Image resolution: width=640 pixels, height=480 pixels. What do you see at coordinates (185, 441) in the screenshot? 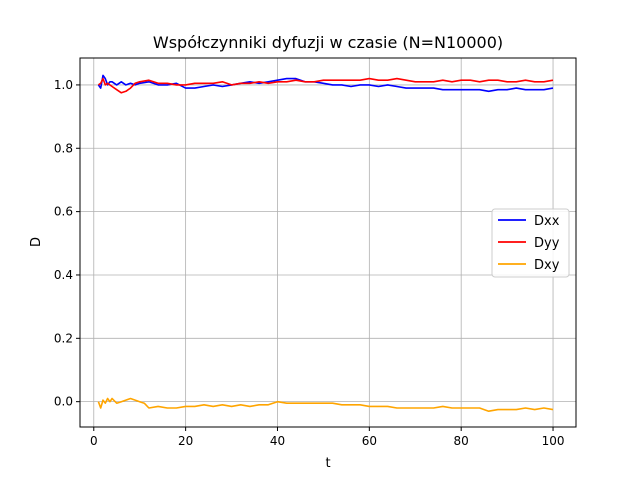
I see `x-tick-label: 20` at bounding box center [185, 441].